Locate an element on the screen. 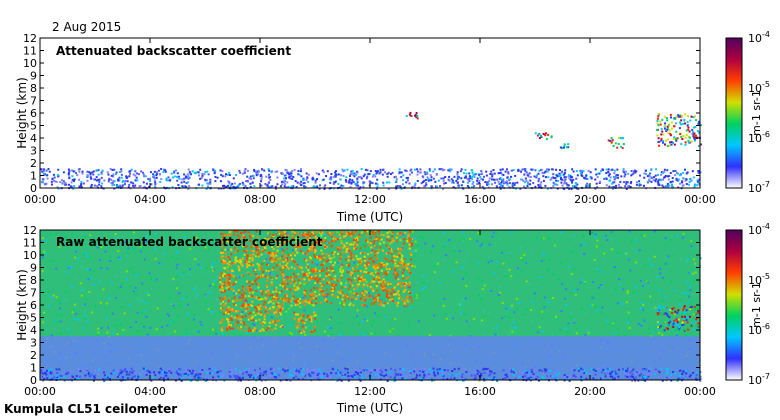 This screenshot has width=780, height=420. colorbar-tick-label: 10-6 is located at coordinates (759, 137).